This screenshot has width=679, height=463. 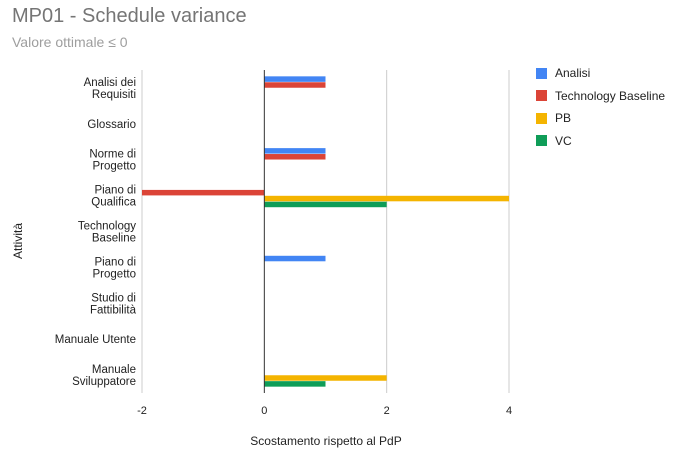 I want to click on category-label-line: Requisiti, so click(x=114, y=95).